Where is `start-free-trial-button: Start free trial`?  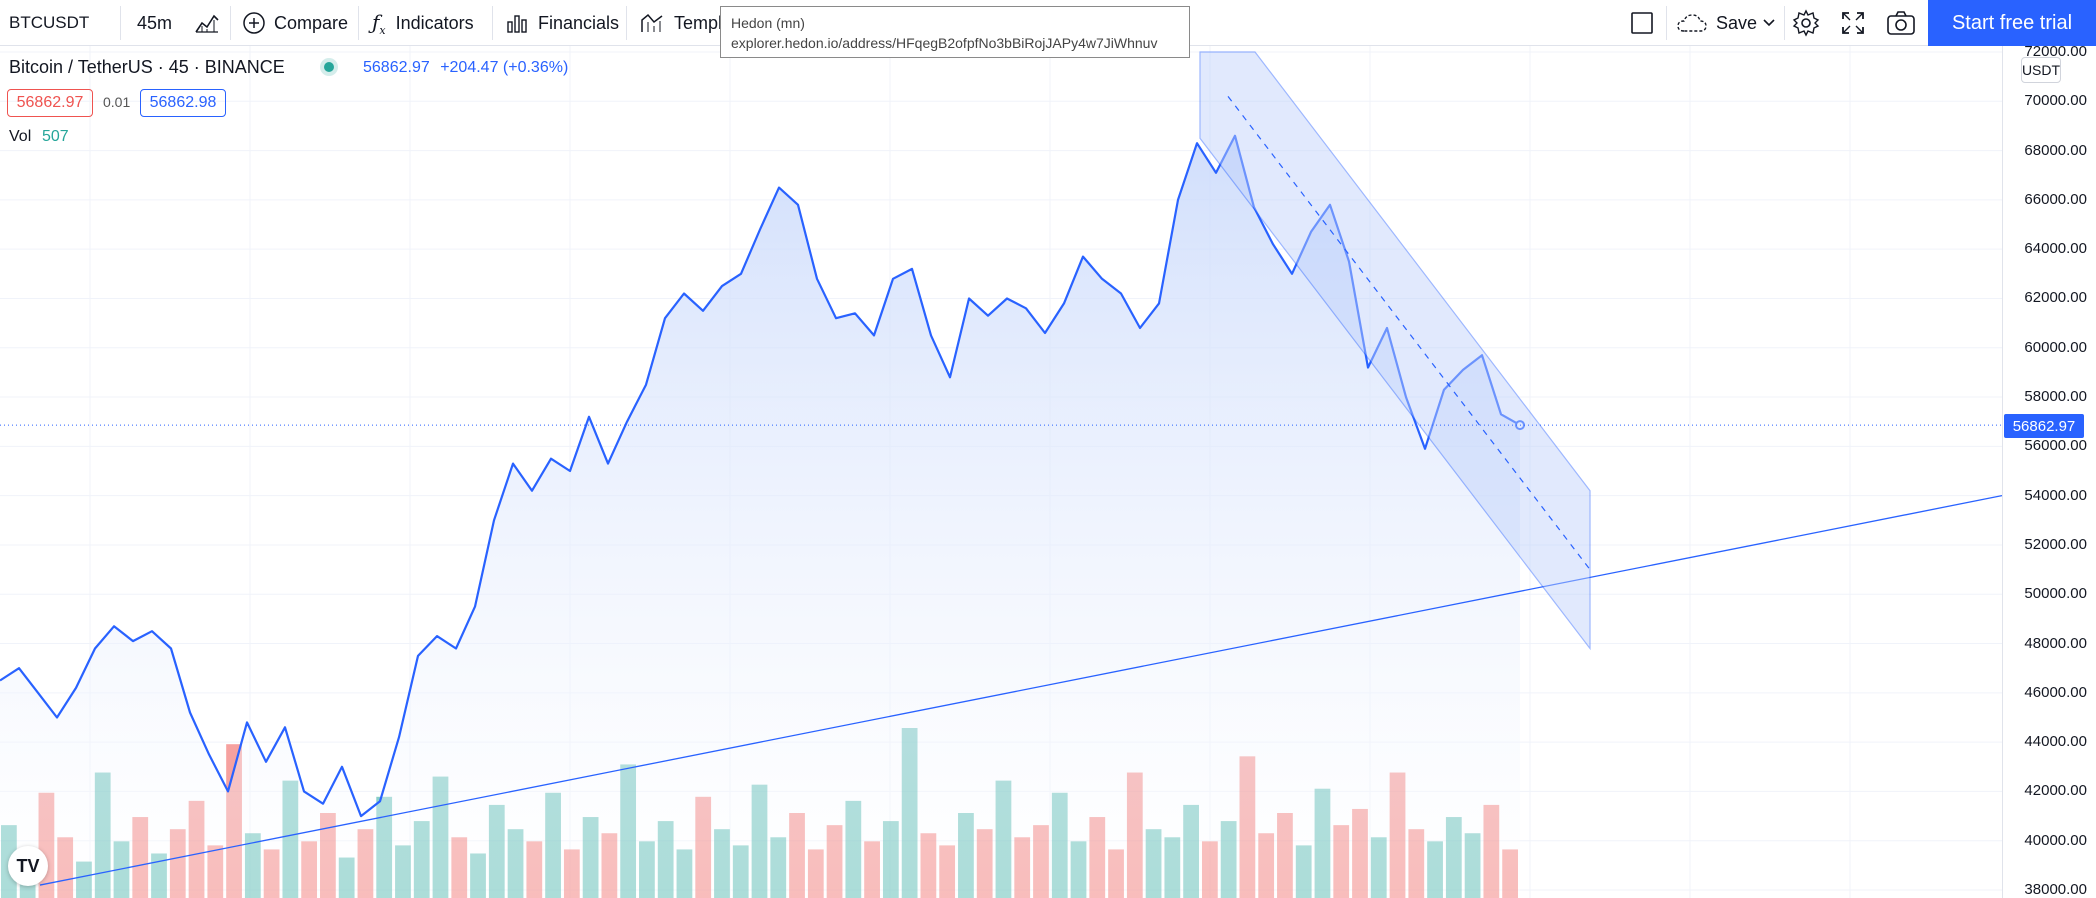 start-free-trial-button: Start free trial is located at coordinates (2012, 23).